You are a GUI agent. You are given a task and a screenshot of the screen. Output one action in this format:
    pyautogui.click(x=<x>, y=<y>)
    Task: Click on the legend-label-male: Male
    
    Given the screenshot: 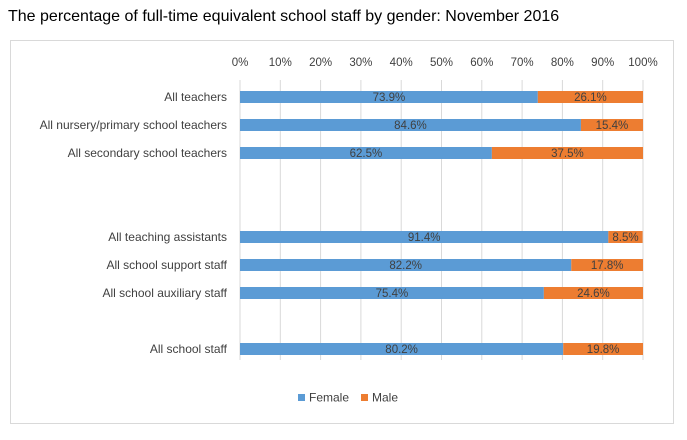 What is the action you would take?
    pyautogui.click(x=385, y=398)
    